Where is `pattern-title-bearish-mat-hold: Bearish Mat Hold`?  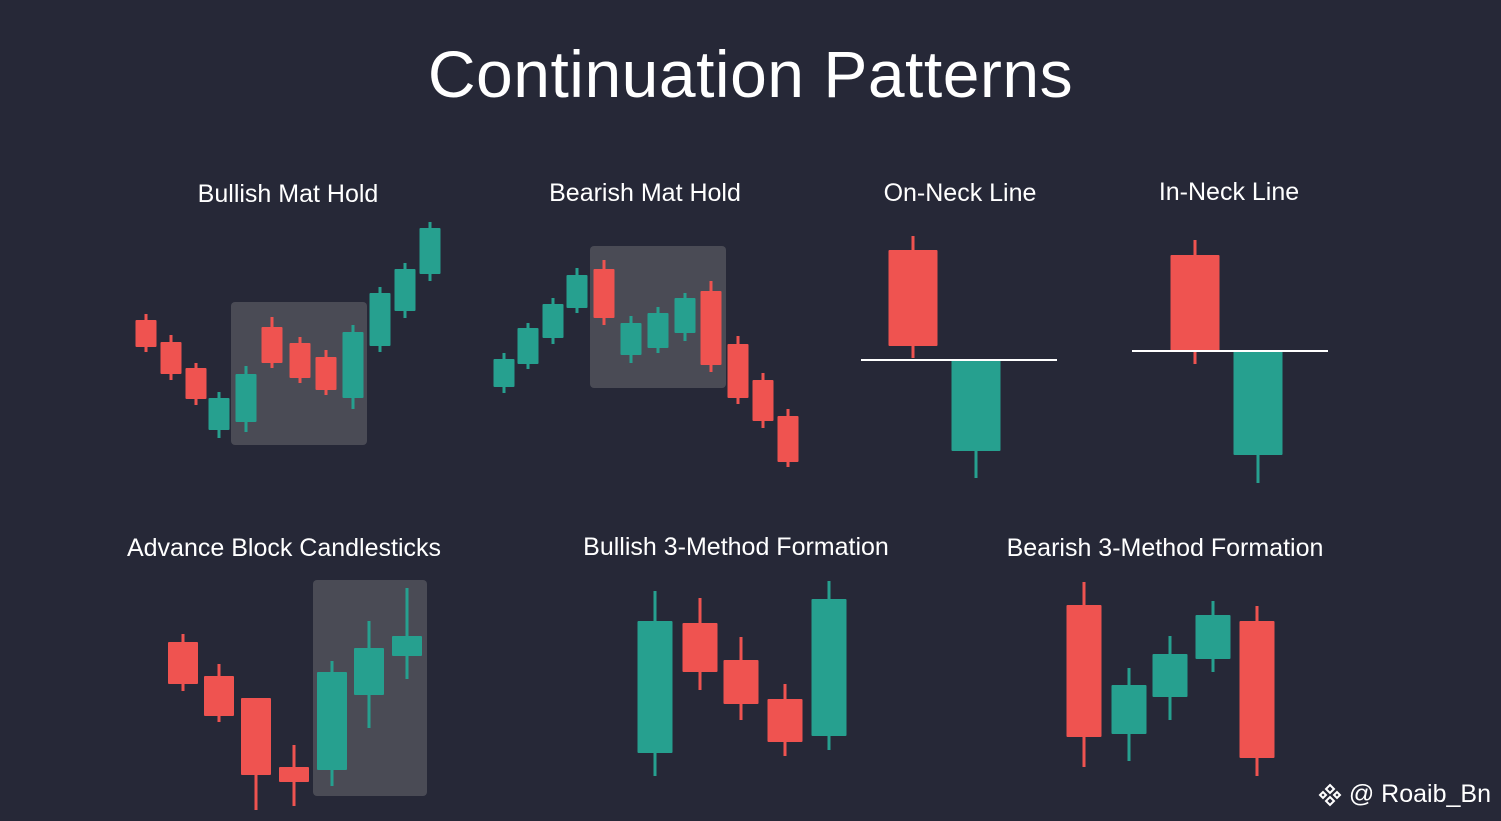
pattern-title-bearish-mat-hold: Bearish Mat Hold is located at coordinates (645, 193).